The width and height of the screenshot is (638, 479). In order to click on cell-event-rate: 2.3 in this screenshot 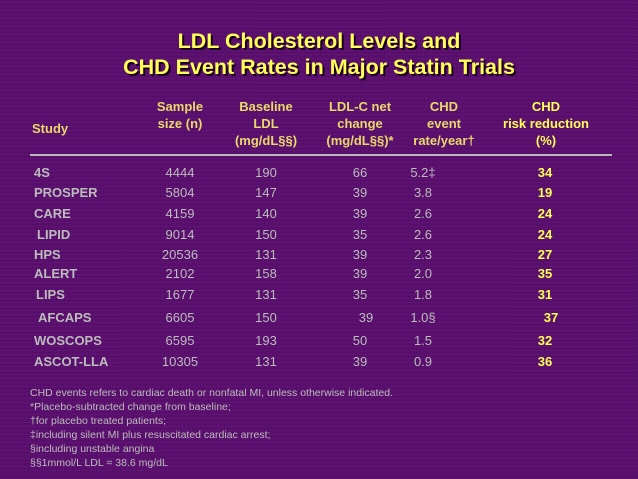, I will do `click(423, 254)`.